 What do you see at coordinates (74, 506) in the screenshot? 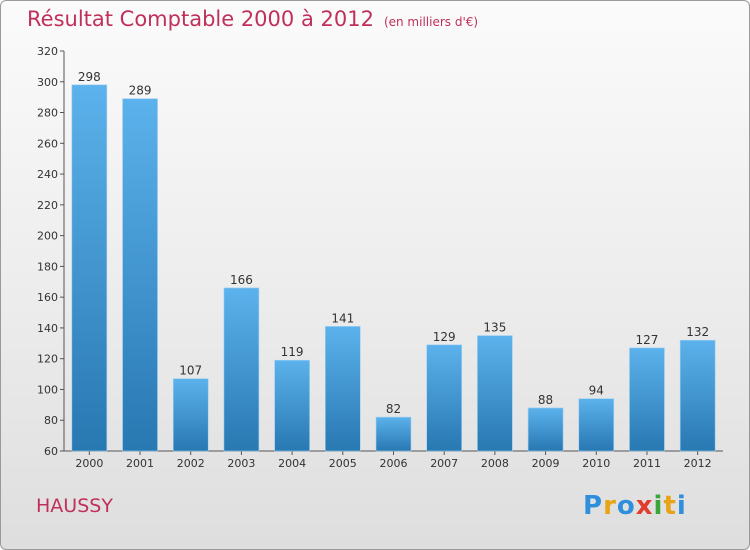
I see `city-name: HAUSSY` at bounding box center [74, 506].